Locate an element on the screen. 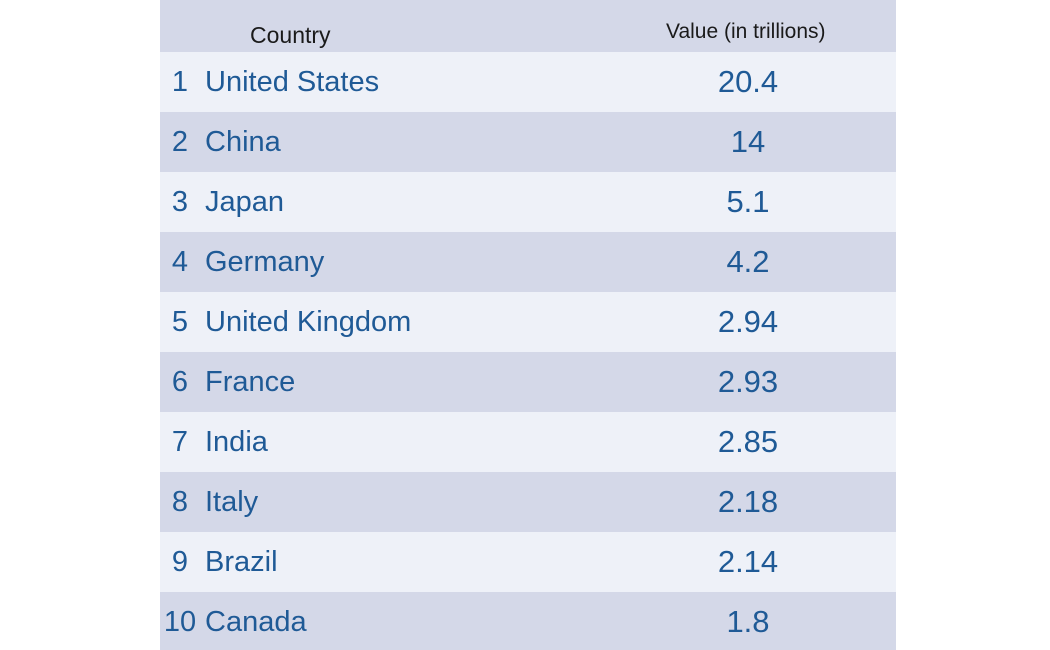 Image resolution: width=1050 pixels, height=650 pixels. country-cell: Italy is located at coordinates (232, 502).